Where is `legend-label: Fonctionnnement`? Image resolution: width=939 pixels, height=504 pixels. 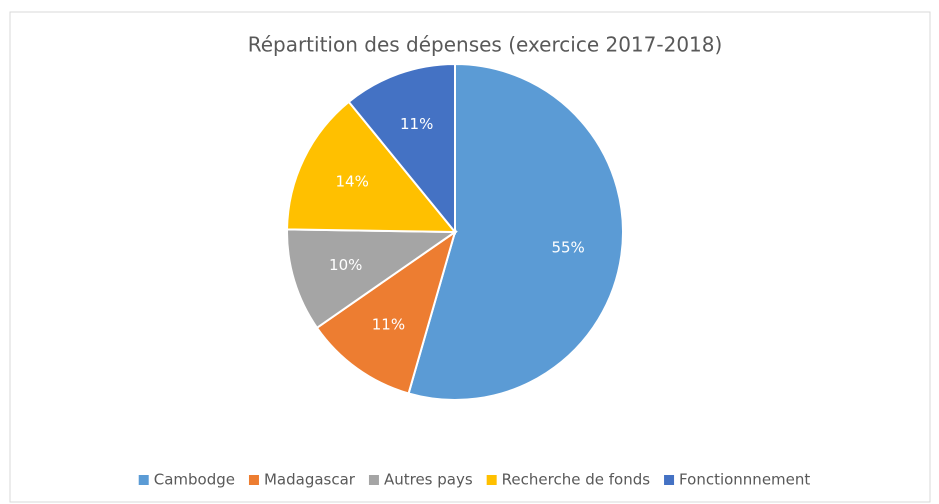 legend-label: Fonctionnnement is located at coordinates (744, 480).